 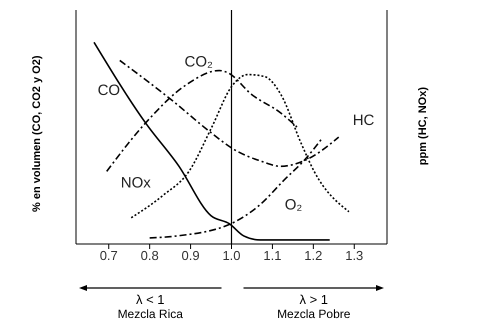 I want to click on series-label: CO₂, so click(x=198, y=62).